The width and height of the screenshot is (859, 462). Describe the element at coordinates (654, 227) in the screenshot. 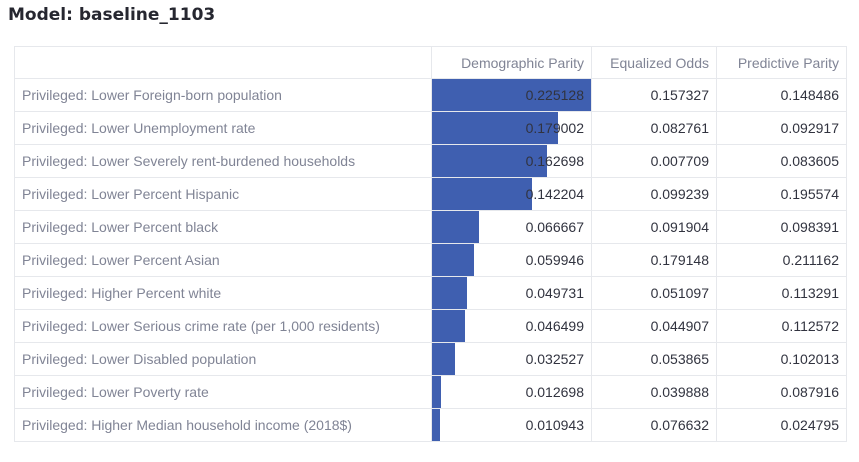

I see `equalized-odds-cell: 0.091904` at that location.